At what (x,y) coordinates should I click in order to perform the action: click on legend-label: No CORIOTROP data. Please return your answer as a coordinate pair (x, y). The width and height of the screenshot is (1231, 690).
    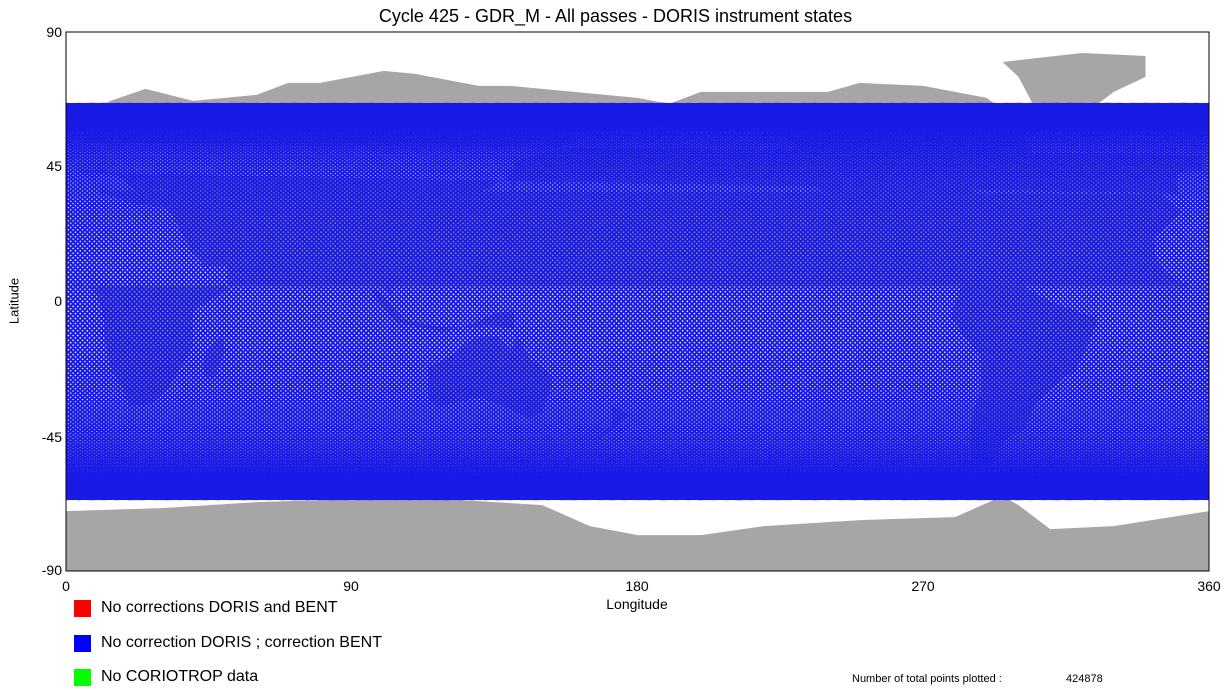
    Looking at the image, I should click on (180, 676).